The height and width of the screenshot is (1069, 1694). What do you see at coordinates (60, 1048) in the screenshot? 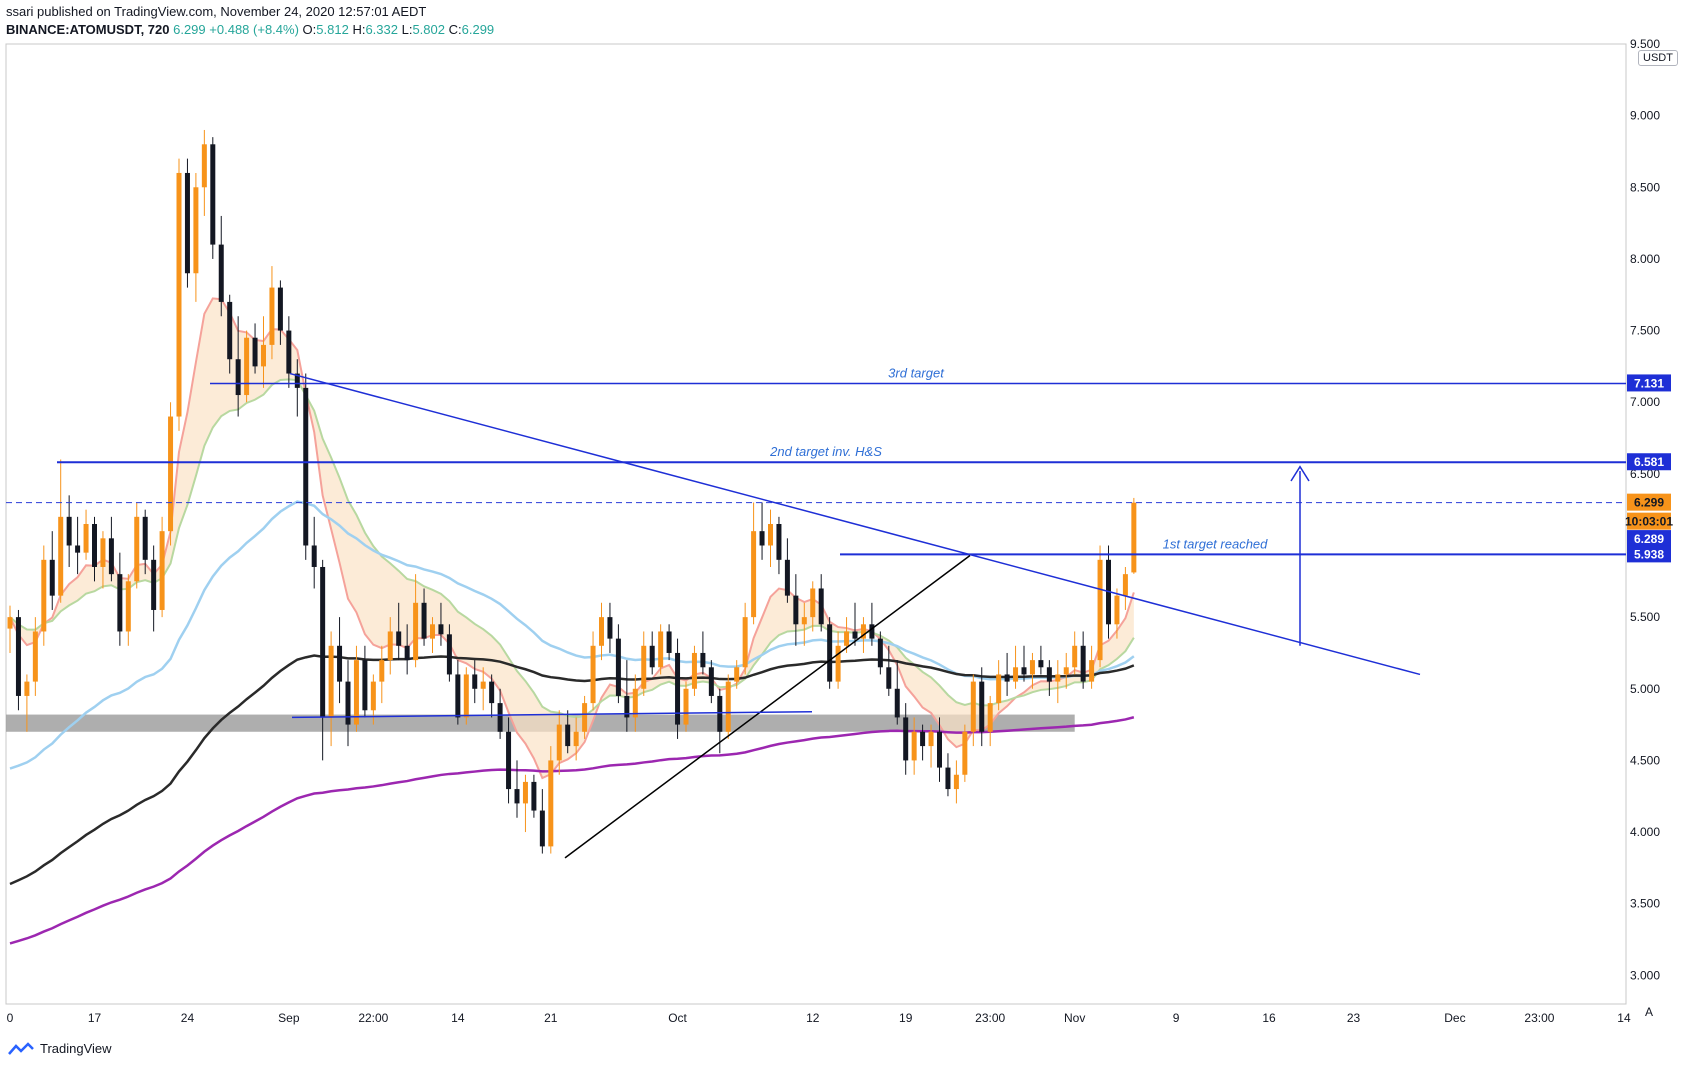
I see `tradingview-logo: TradingView` at bounding box center [60, 1048].